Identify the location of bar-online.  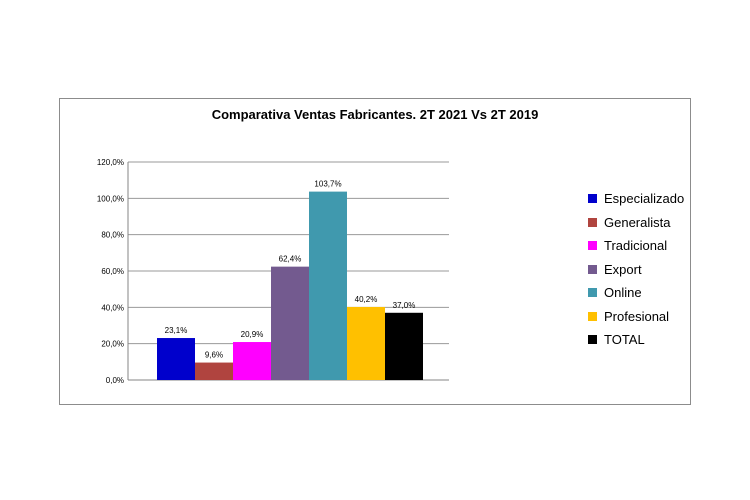
(328, 285).